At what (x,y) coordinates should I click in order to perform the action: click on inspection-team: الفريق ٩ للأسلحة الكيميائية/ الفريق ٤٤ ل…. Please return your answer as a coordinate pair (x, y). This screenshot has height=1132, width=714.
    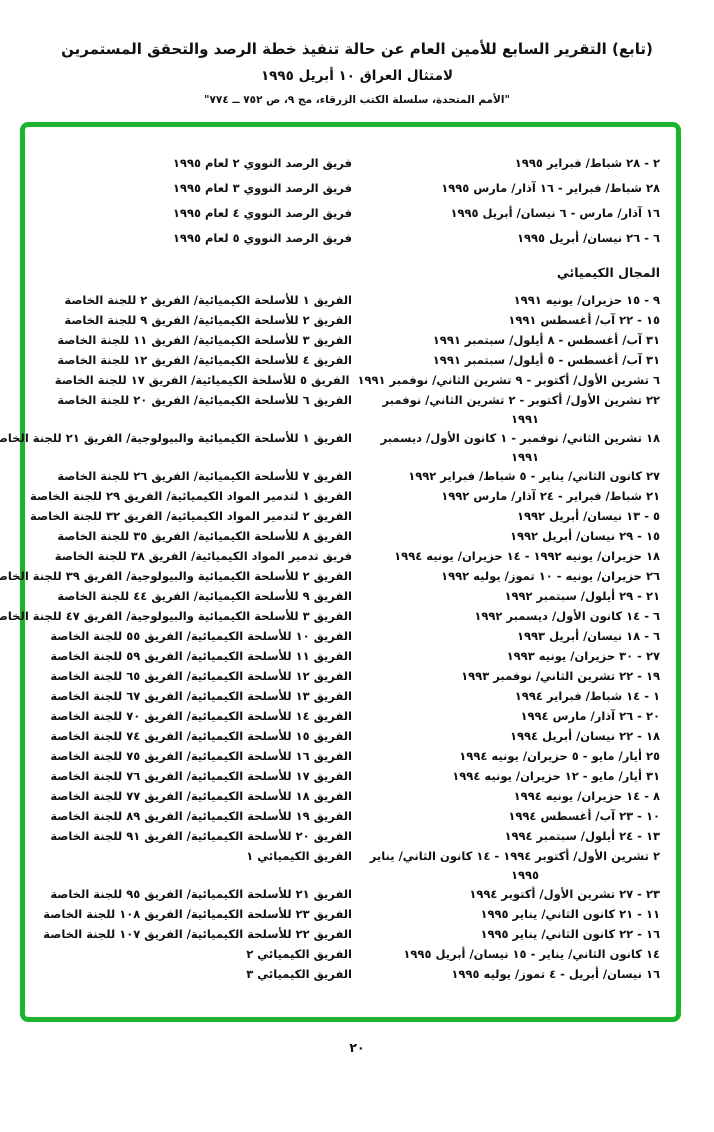
    Looking at the image, I should click on (204, 596).